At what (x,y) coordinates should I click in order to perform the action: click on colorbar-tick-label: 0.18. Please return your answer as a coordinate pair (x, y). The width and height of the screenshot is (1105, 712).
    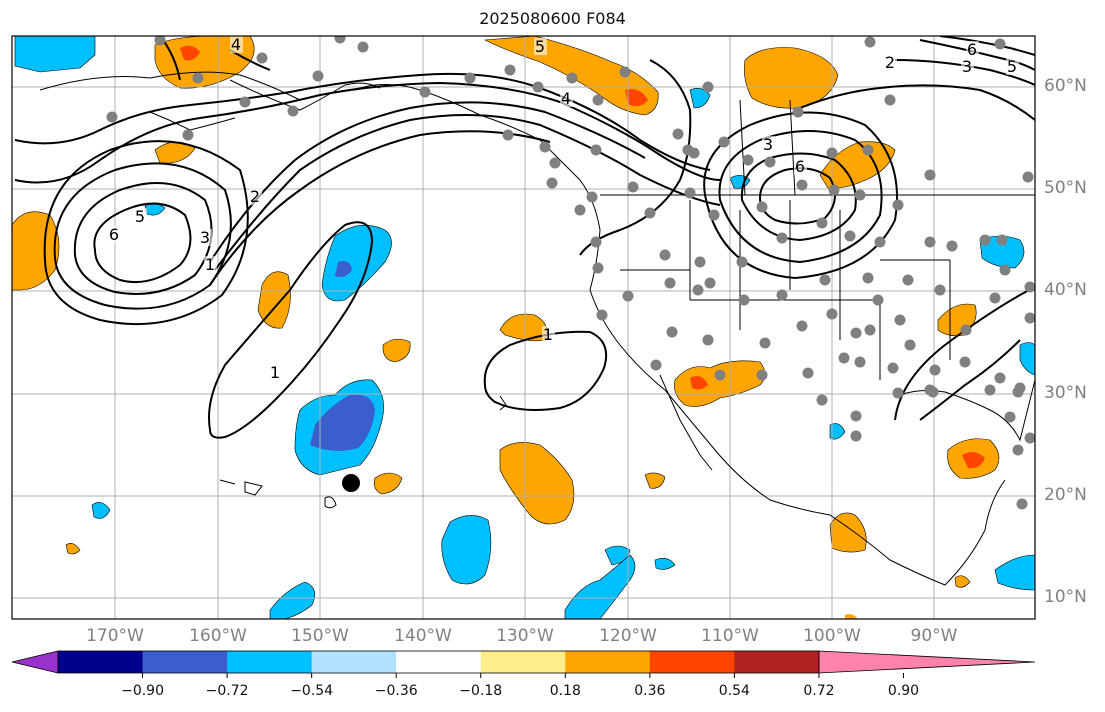
    Looking at the image, I should click on (565, 691).